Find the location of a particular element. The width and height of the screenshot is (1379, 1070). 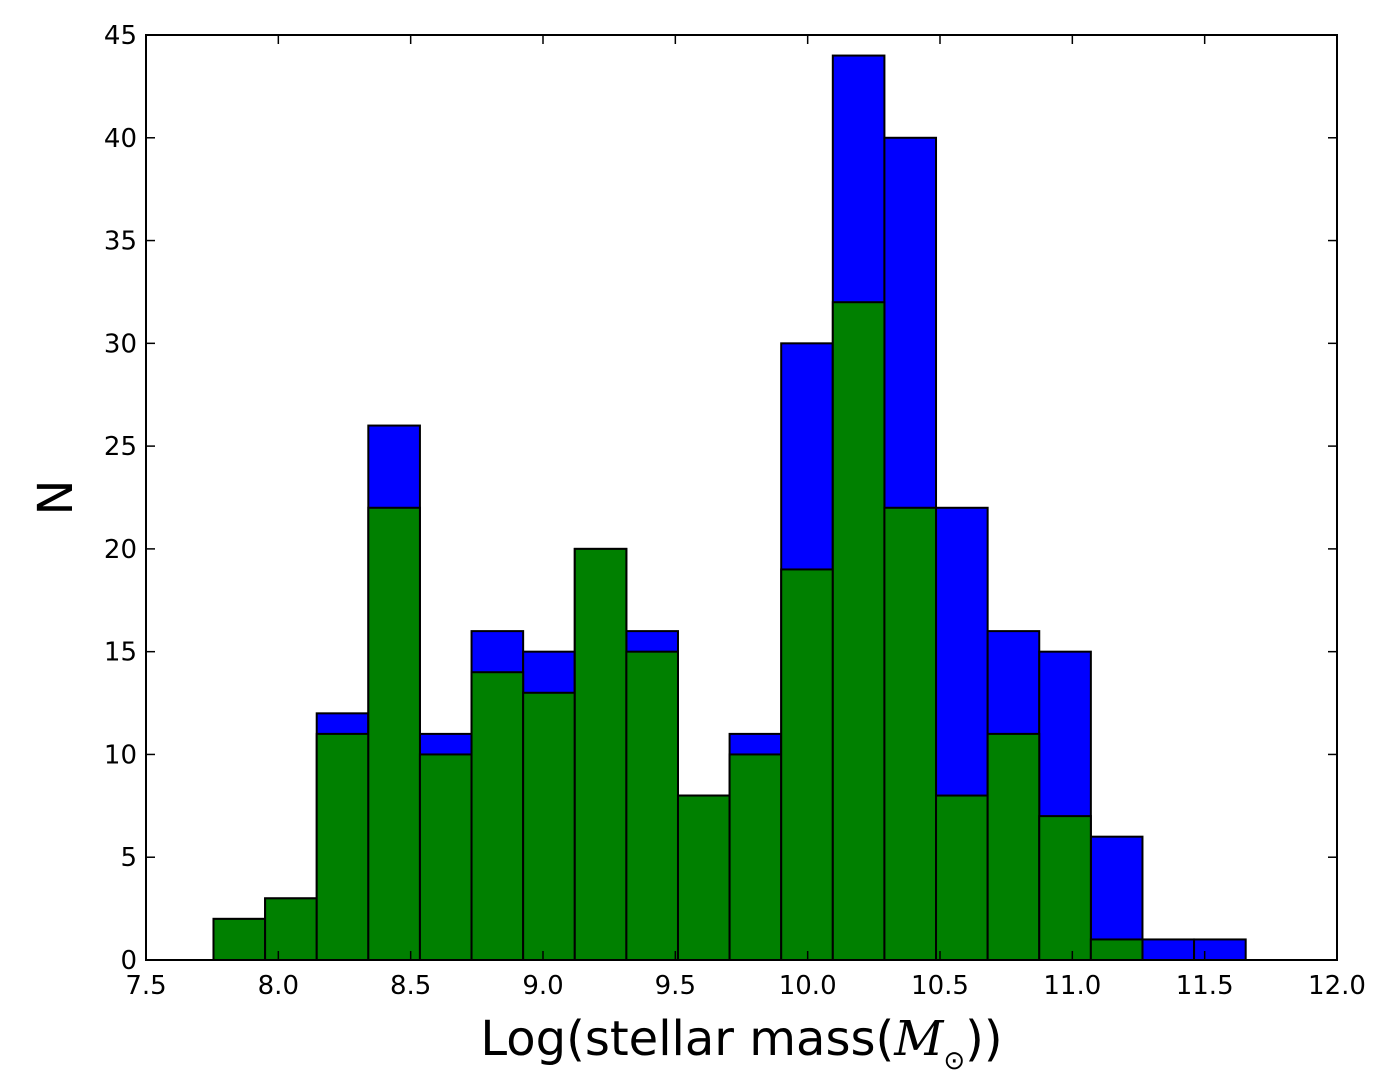

x-tick-label-8: 11.0 is located at coordinates (1072, 986).